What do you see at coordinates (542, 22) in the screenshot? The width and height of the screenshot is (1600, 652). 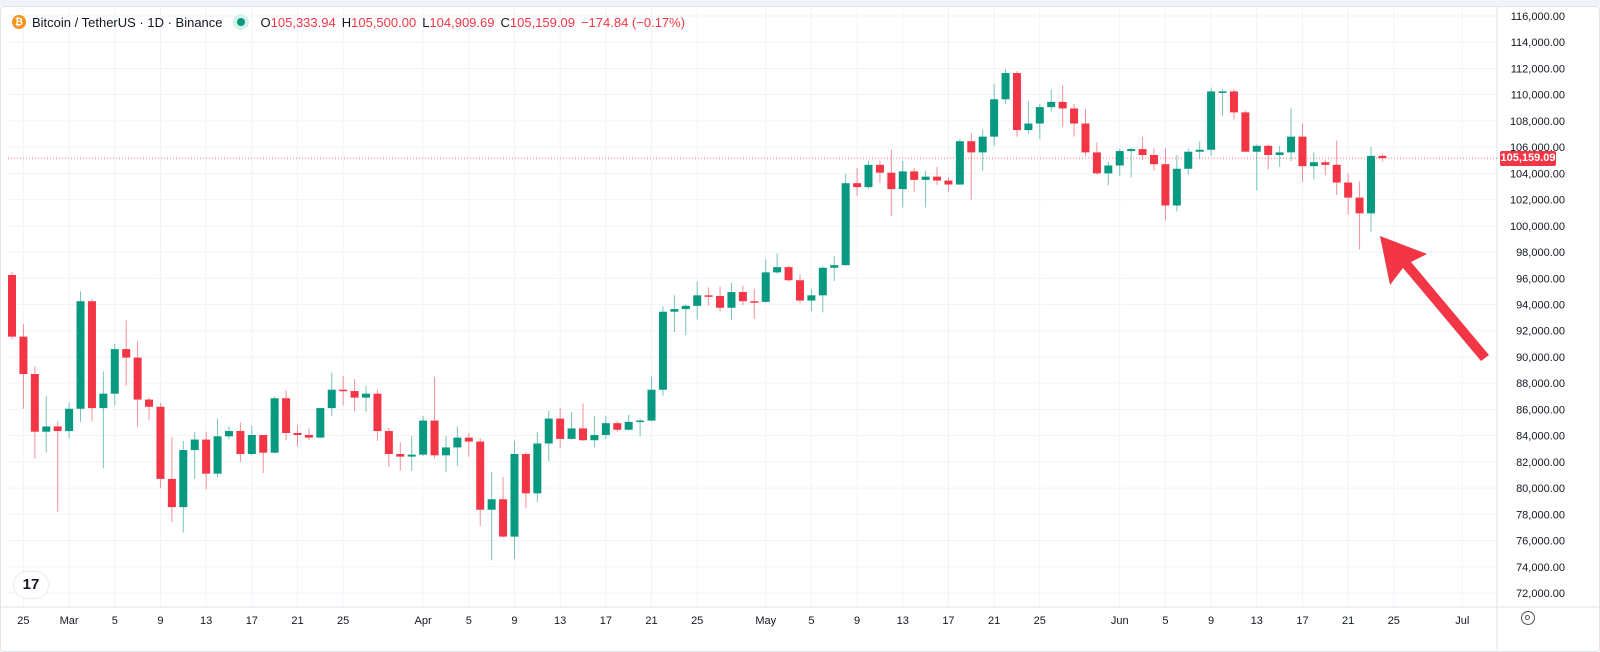 I see `close-value: 105,159.09` at bounding box center [542, 22].